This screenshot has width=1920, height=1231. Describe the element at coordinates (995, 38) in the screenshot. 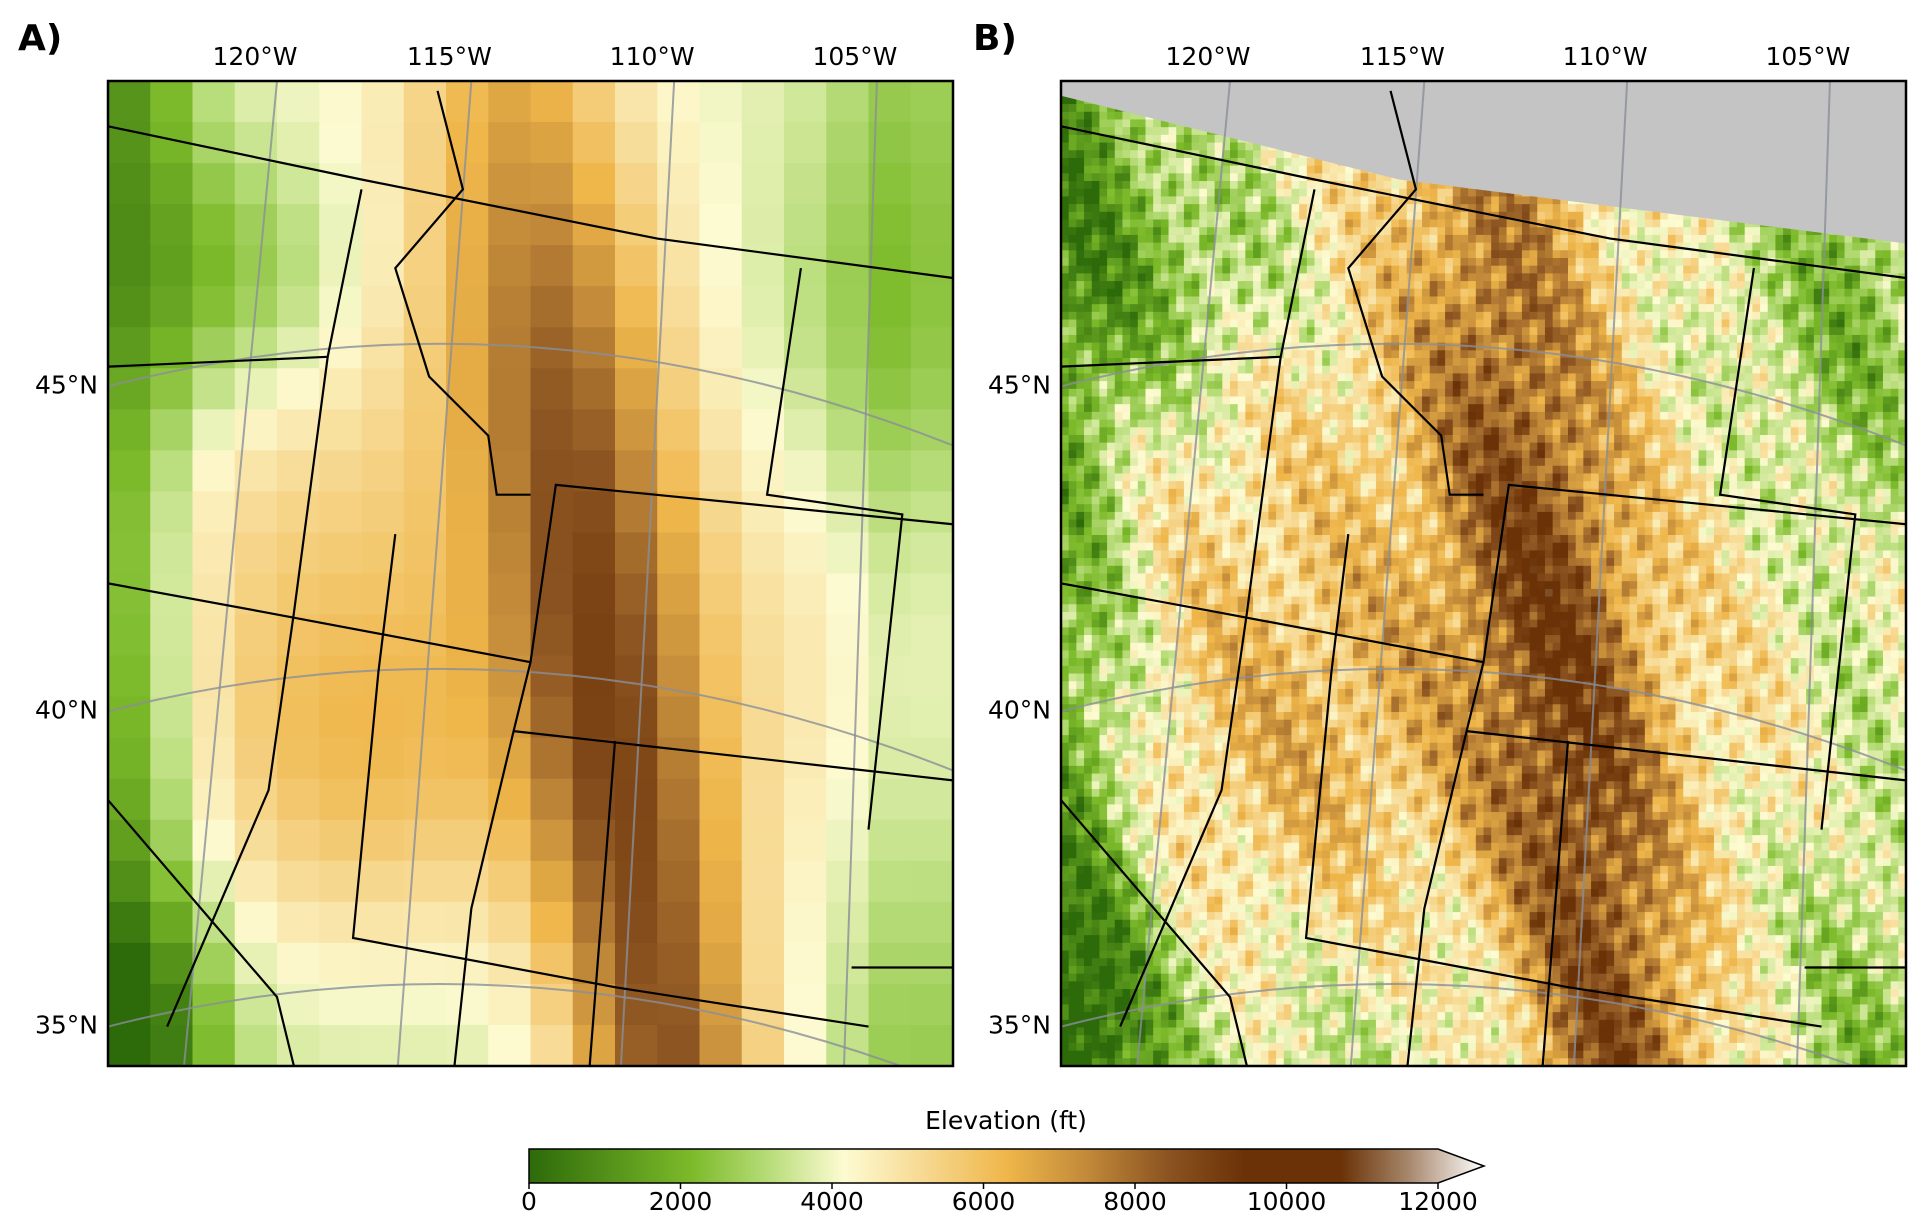

I see `panel-label: B)` at that location.